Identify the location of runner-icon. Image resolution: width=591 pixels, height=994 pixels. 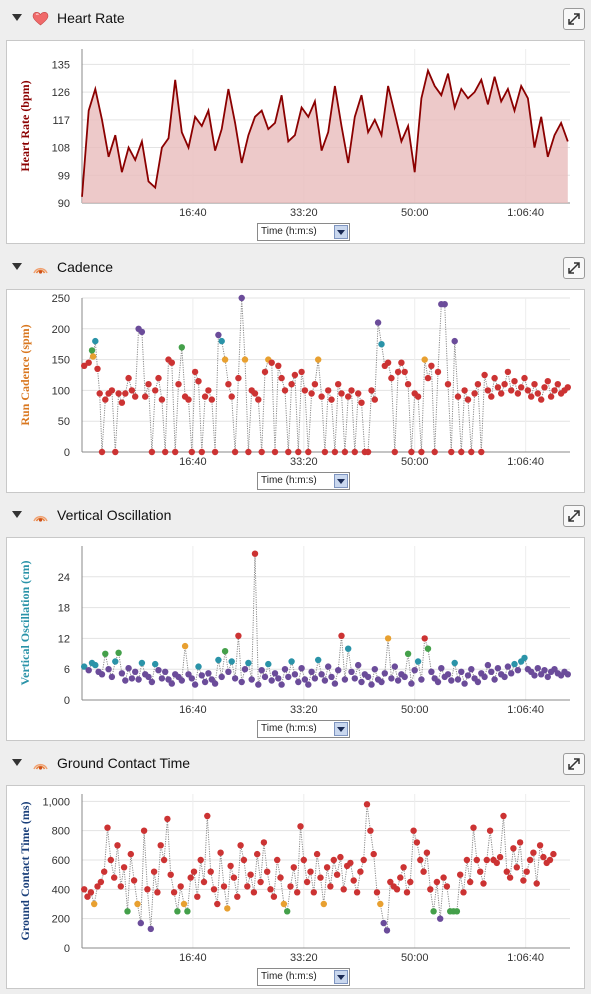
(40, 270).